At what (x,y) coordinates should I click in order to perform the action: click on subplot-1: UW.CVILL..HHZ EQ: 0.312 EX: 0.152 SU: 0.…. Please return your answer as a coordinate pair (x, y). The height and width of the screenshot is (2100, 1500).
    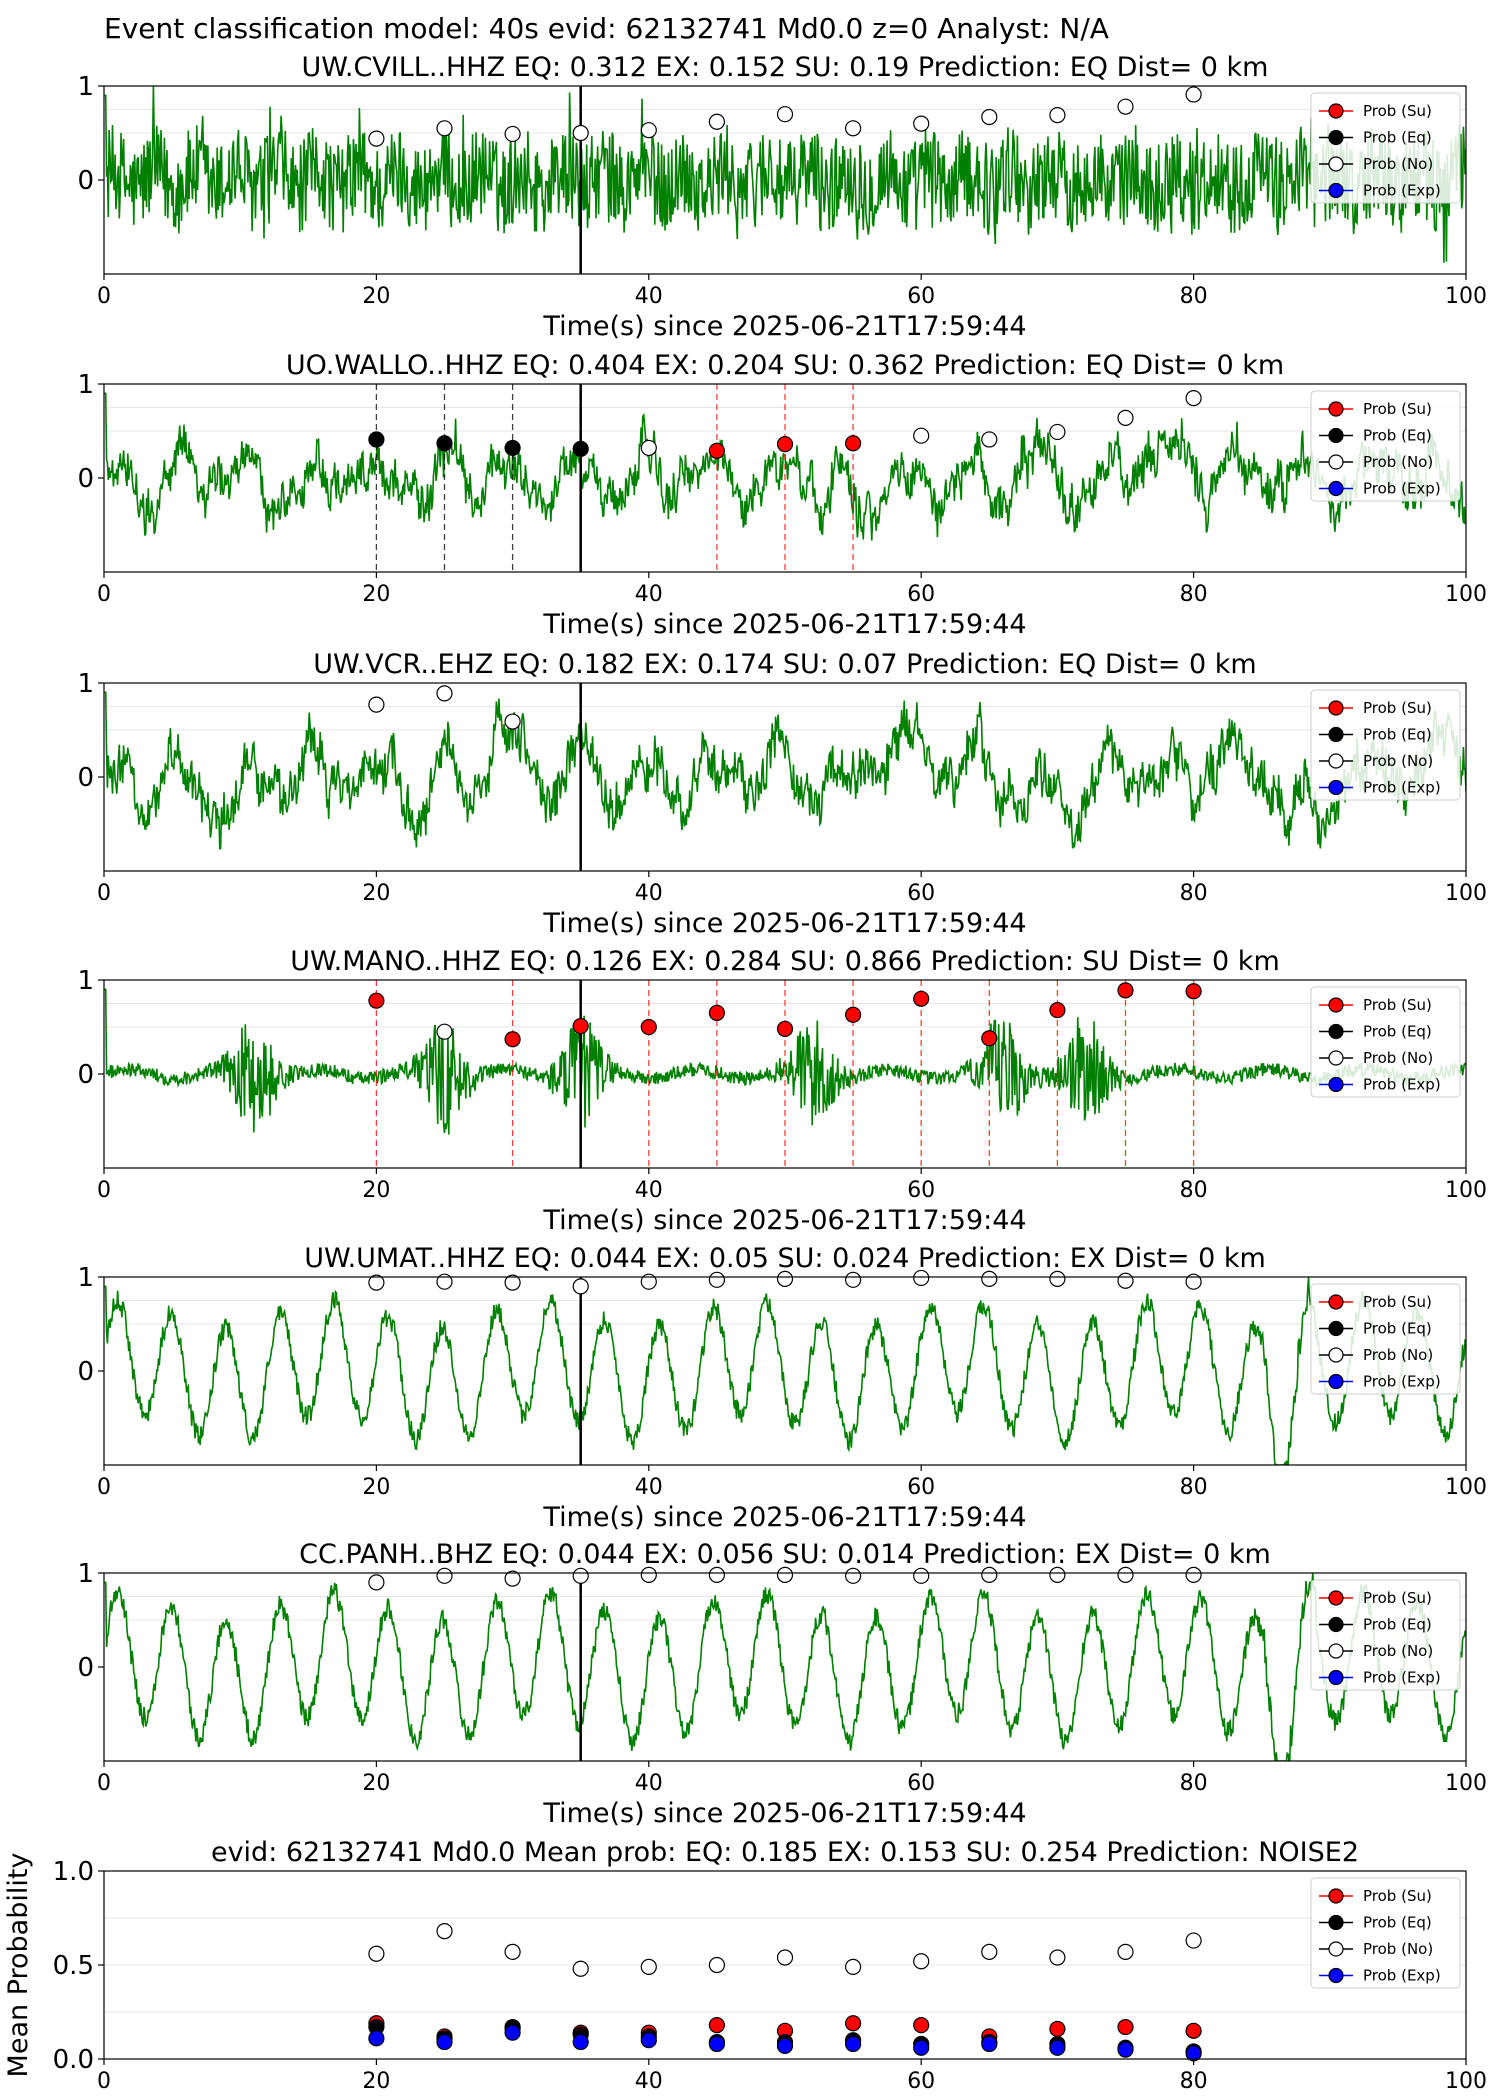
    Looking at the image, I should click on (782, 197).